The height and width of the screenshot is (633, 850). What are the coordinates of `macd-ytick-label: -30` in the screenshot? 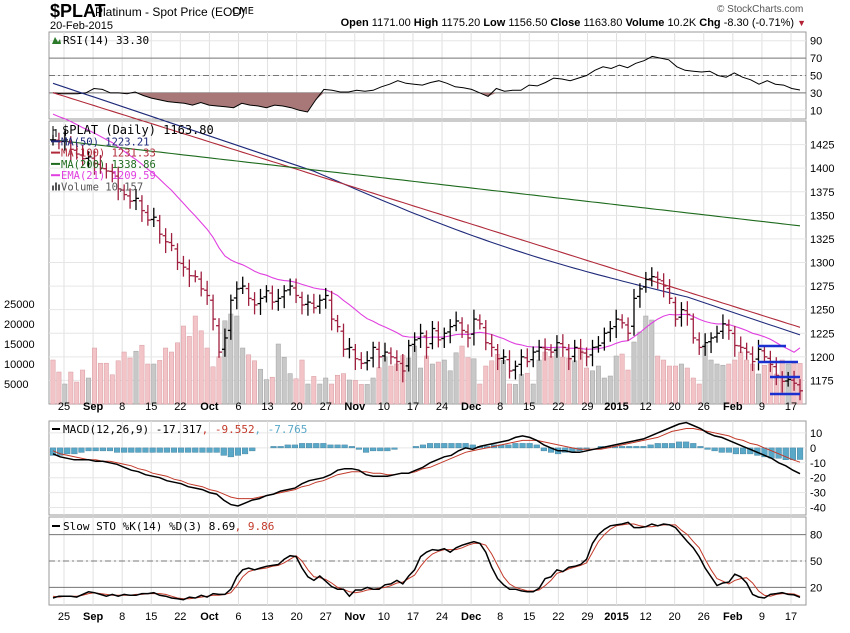 It's located at (818, 494).